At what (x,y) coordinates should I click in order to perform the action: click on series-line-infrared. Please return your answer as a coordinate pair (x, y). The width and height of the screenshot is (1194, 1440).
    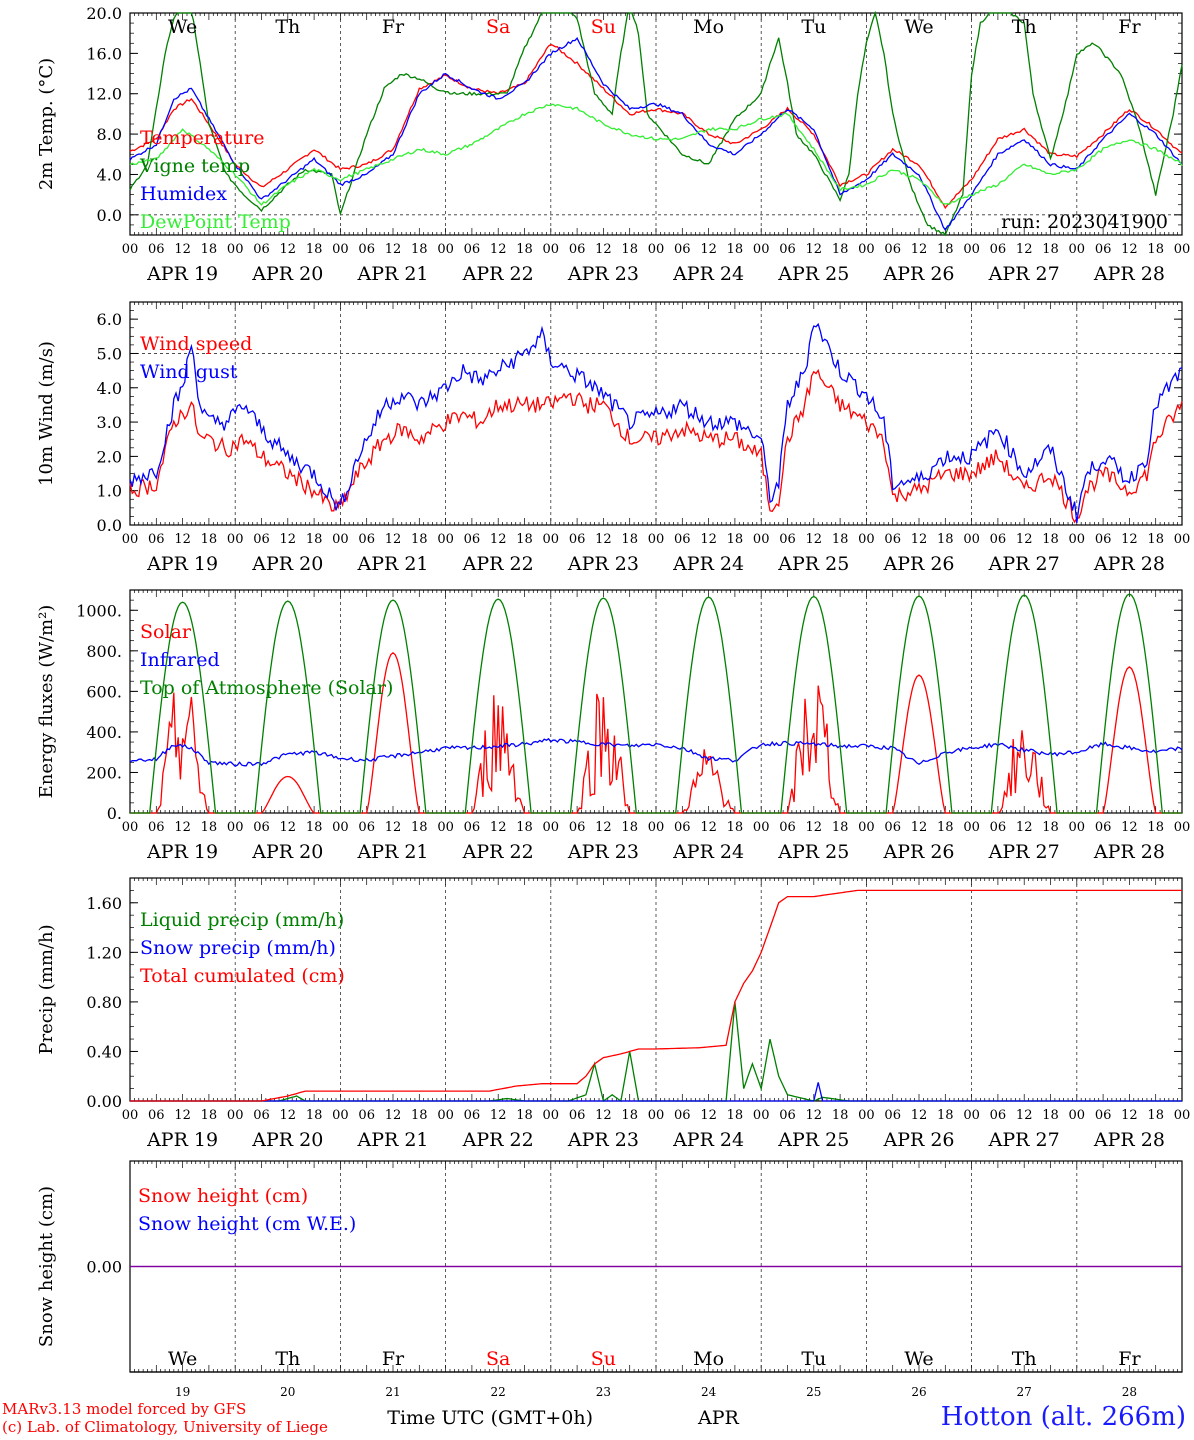
    Looking at the image, I should click on (656, 752).